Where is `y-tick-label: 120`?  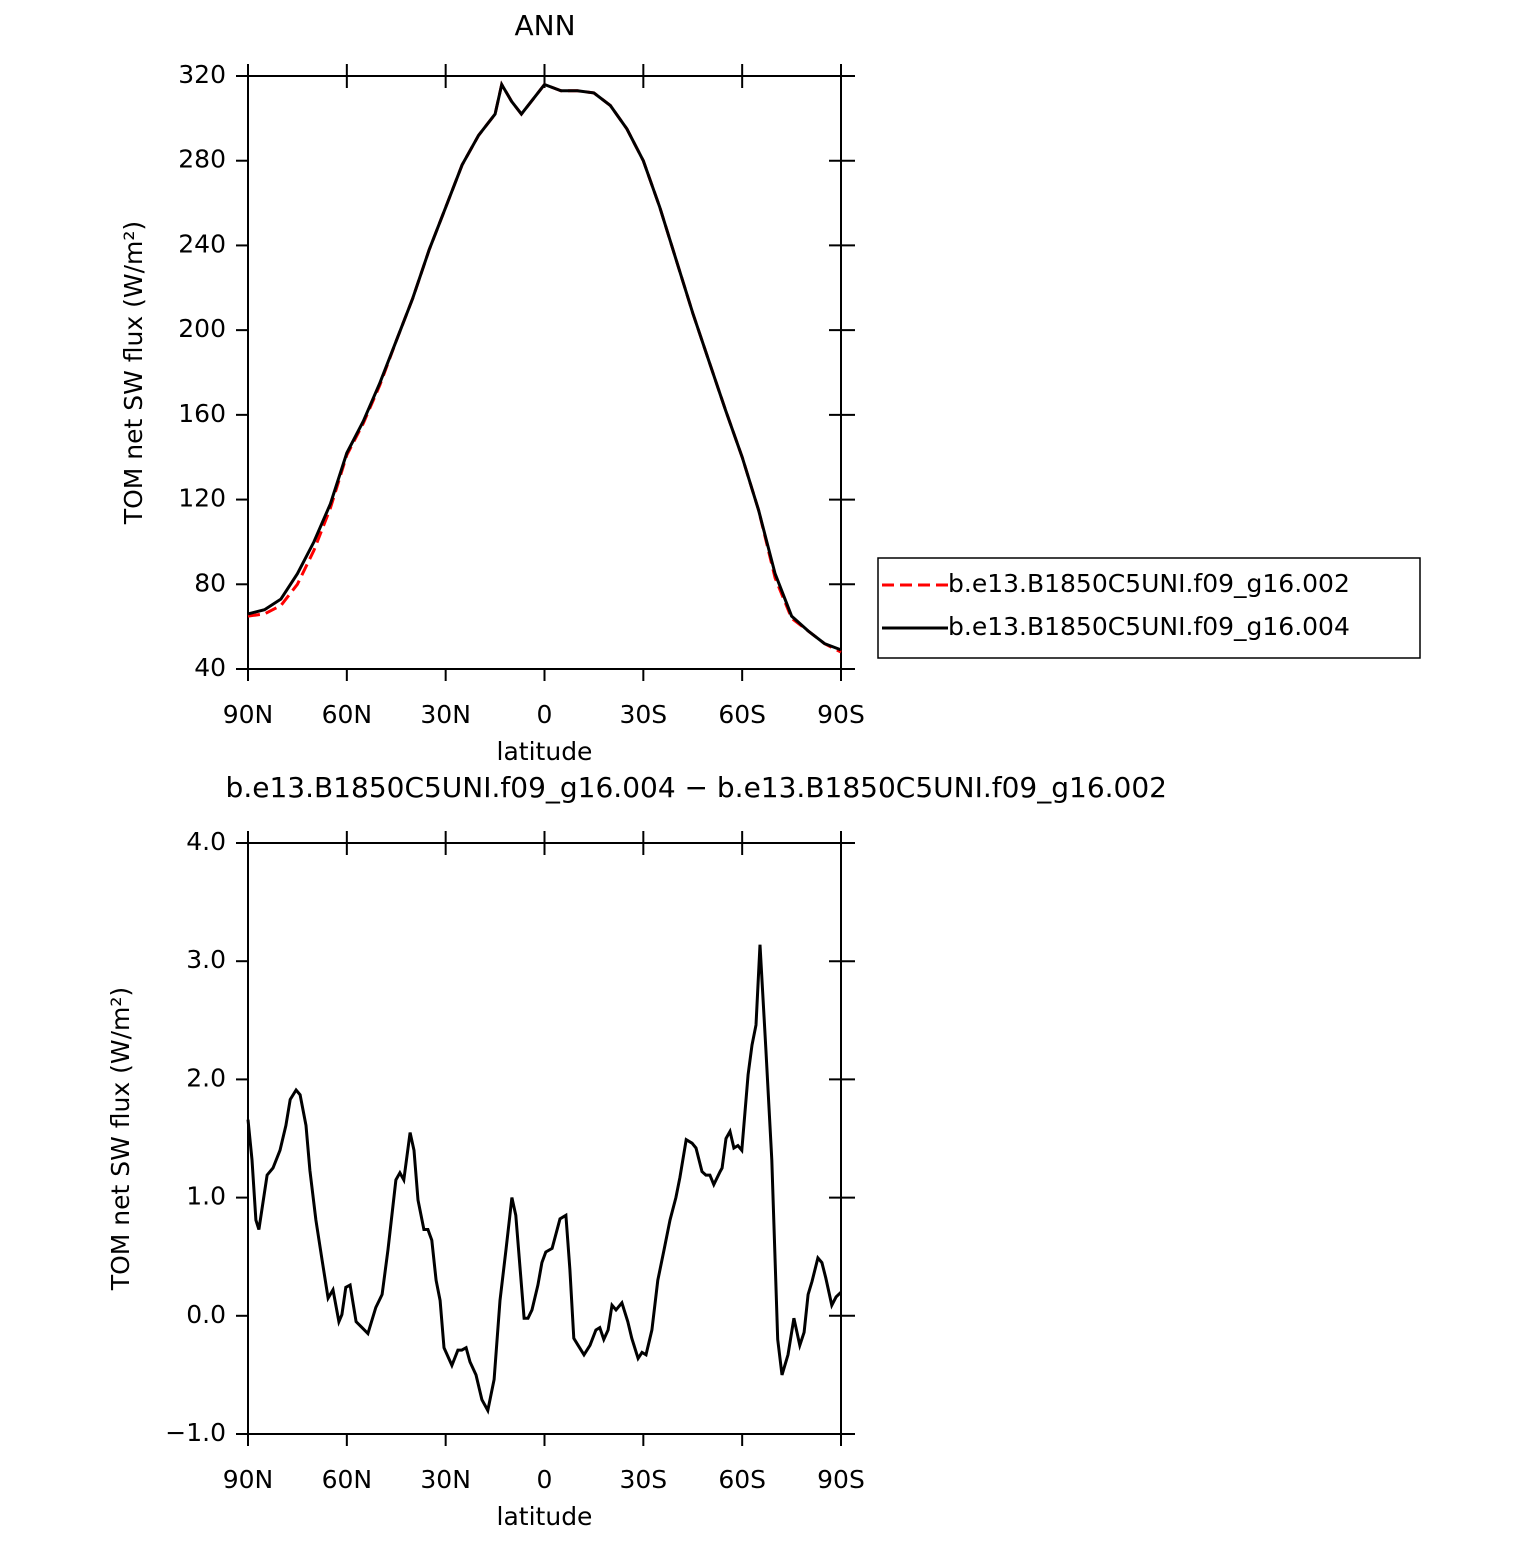
y-tick-label: 120 is located at coordinates (202, 498).